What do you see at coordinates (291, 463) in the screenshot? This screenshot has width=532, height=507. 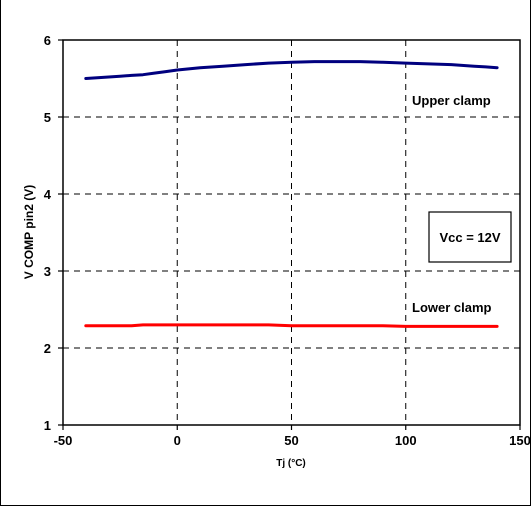 I see `x-axis-title: Tj (°C)` at bounding box center [291, 463].